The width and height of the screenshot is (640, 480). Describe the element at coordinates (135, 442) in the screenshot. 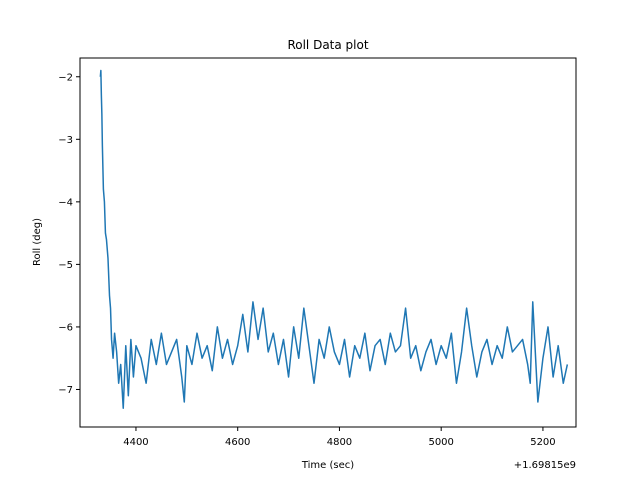

I see `x-tick-label: 4400` at that location.